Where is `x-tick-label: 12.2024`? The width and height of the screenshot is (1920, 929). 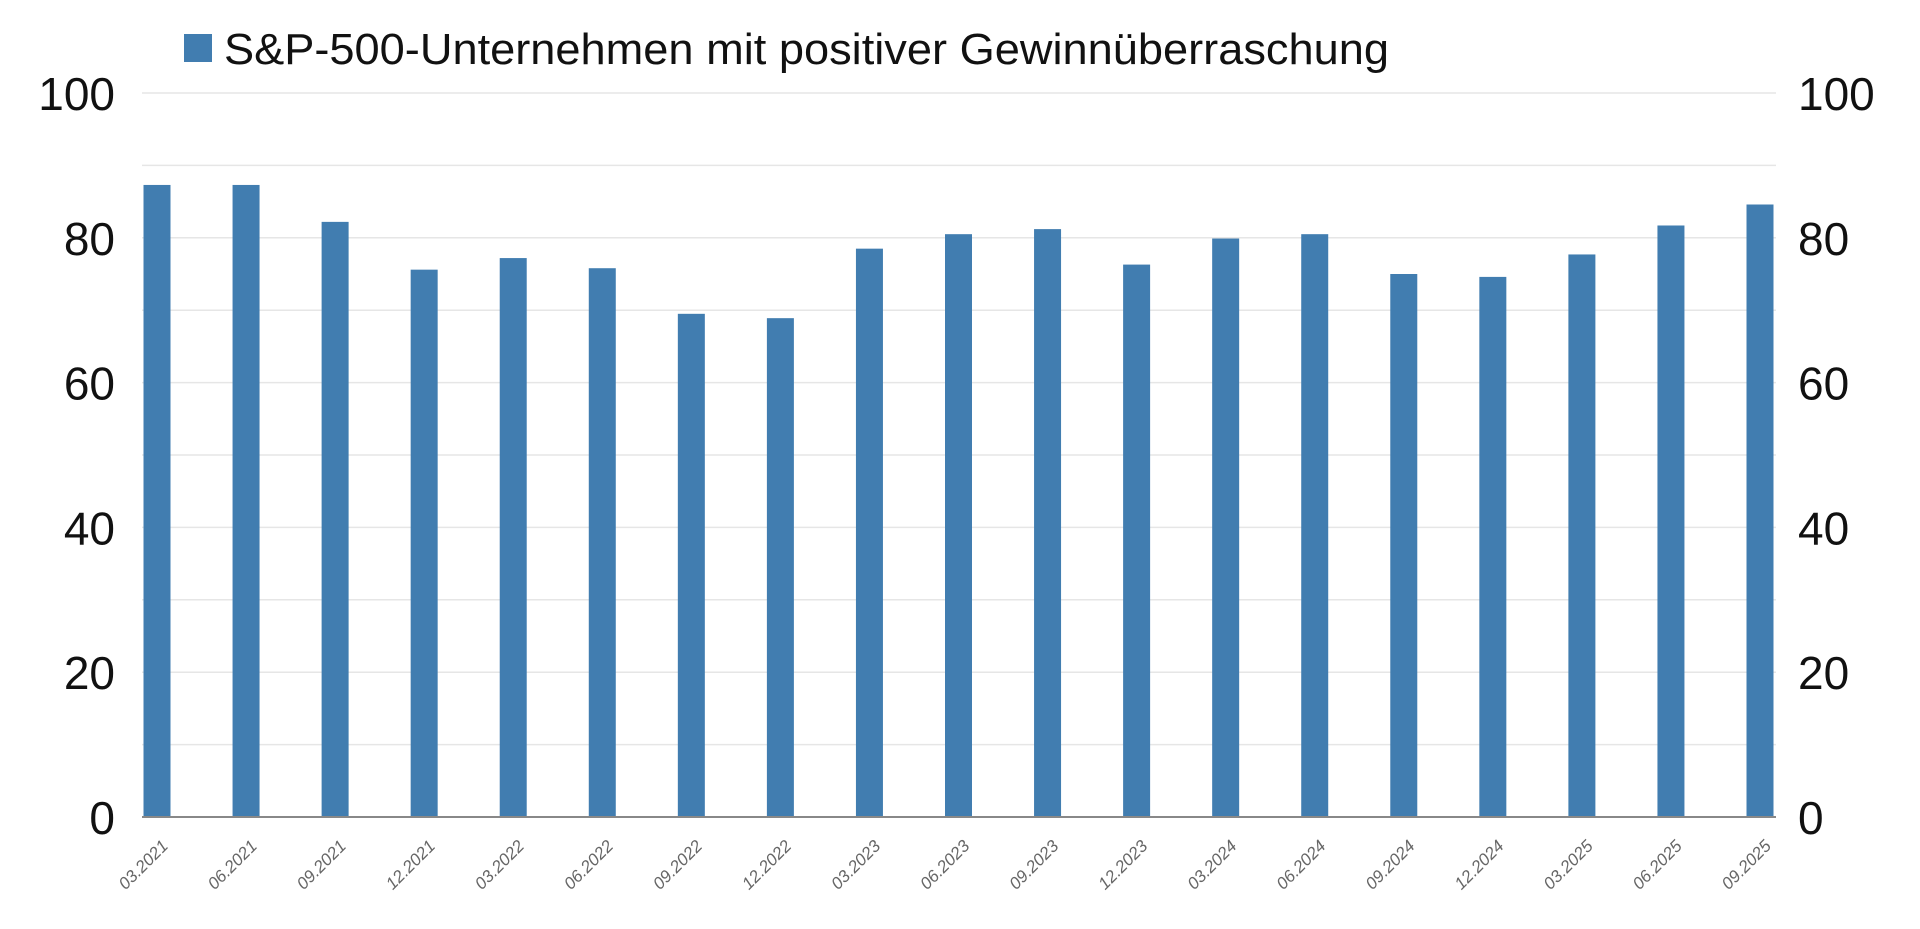
x-tick-label: 12.2024 is located at coordinates (1479, 864).